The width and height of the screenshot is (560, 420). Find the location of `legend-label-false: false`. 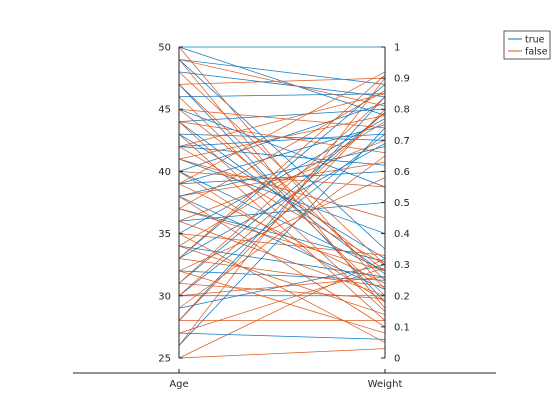

legend-label-false: false is located at coordinates (536, 52).